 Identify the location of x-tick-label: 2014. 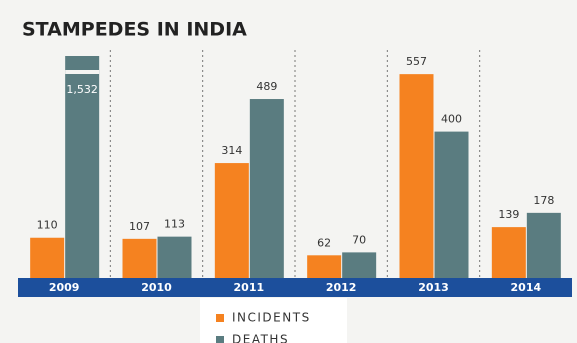
(526, 287).